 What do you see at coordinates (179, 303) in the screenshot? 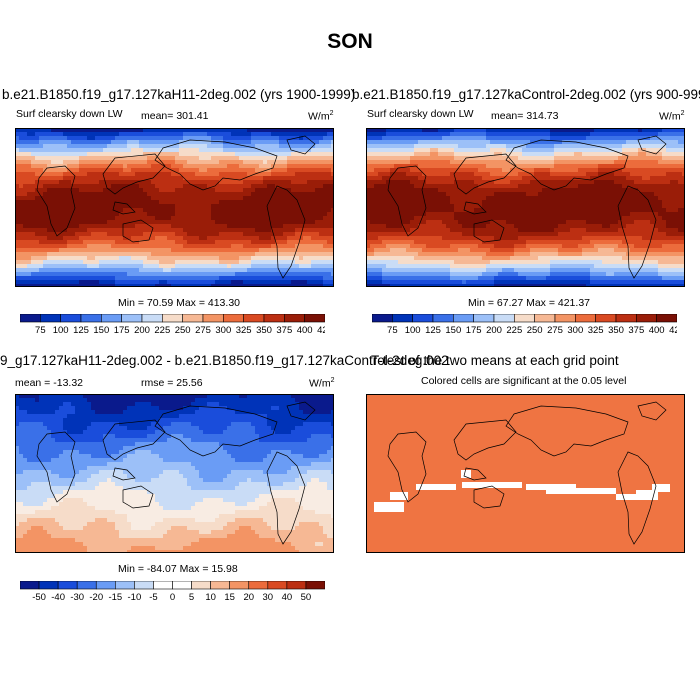
I see `panel1-stats: Min = 70.59 Max = 413.30` at bounding box center [179, 303].